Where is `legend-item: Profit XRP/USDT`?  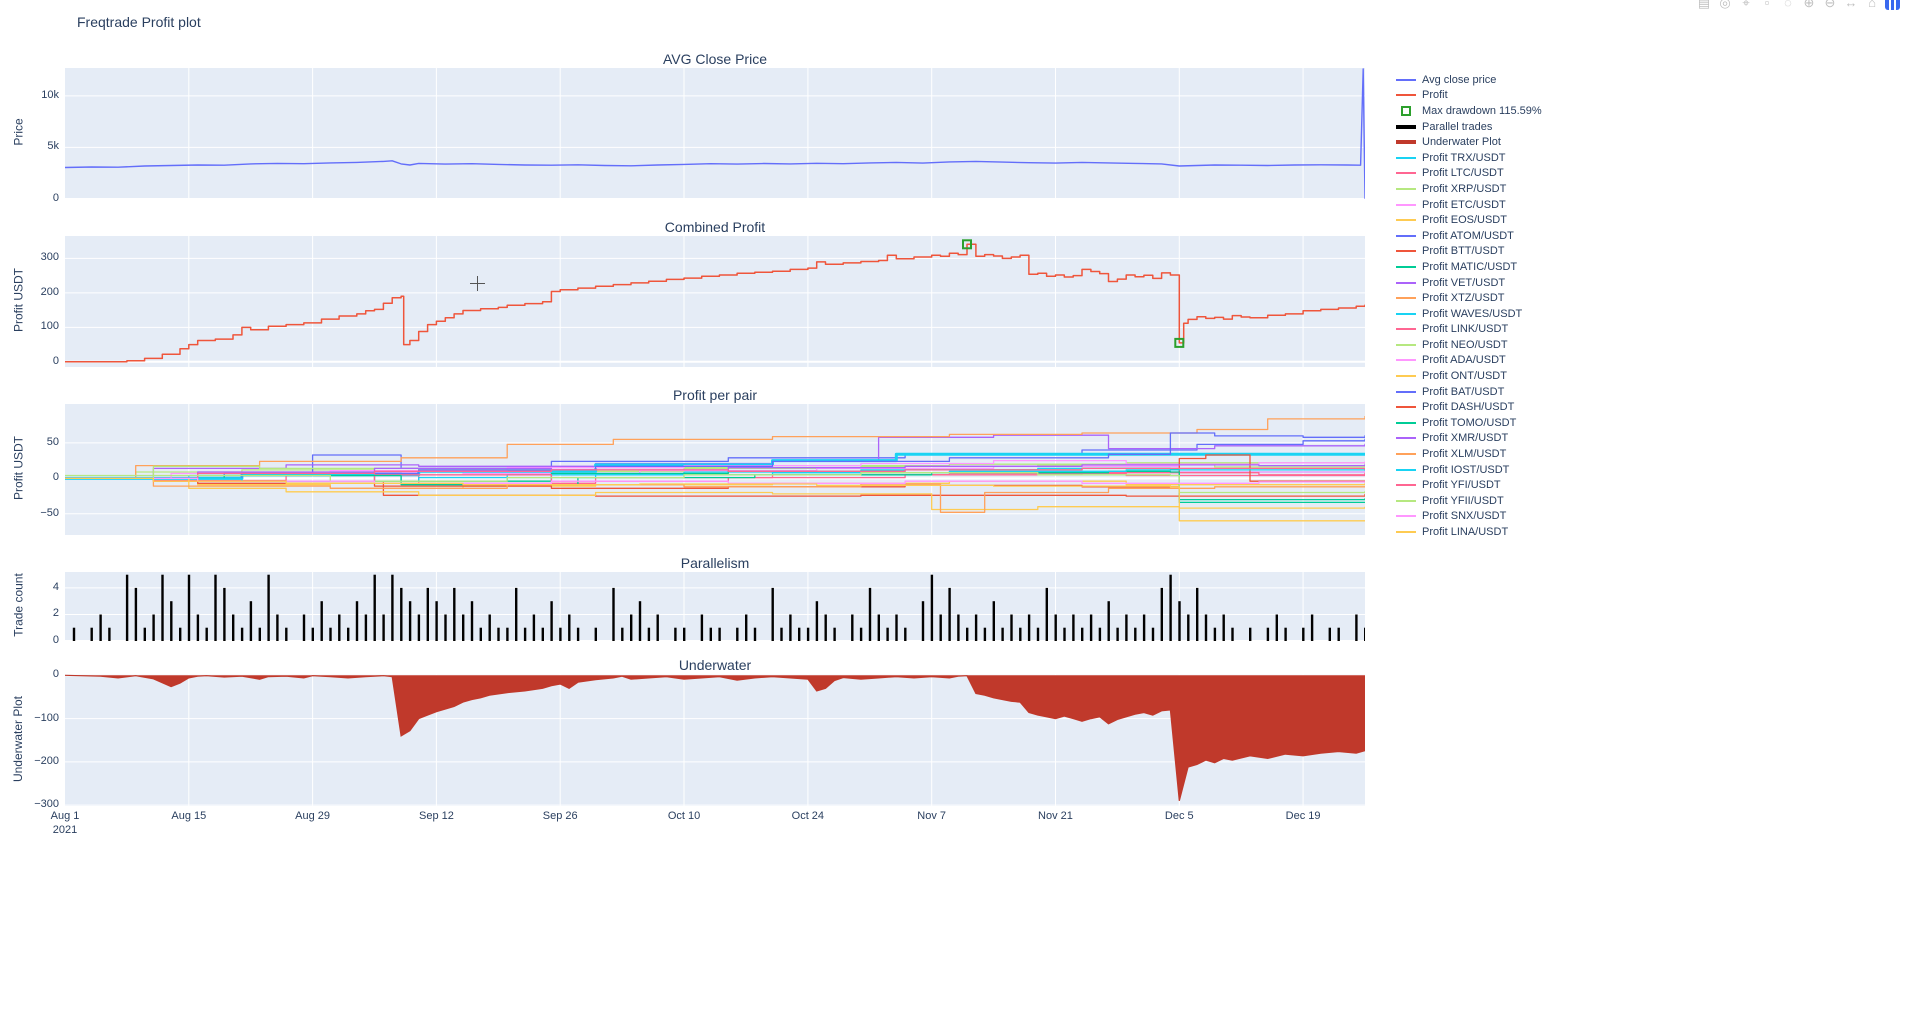
legend-item: Profit XRP/USDT is located at coordinates (1469, 189).